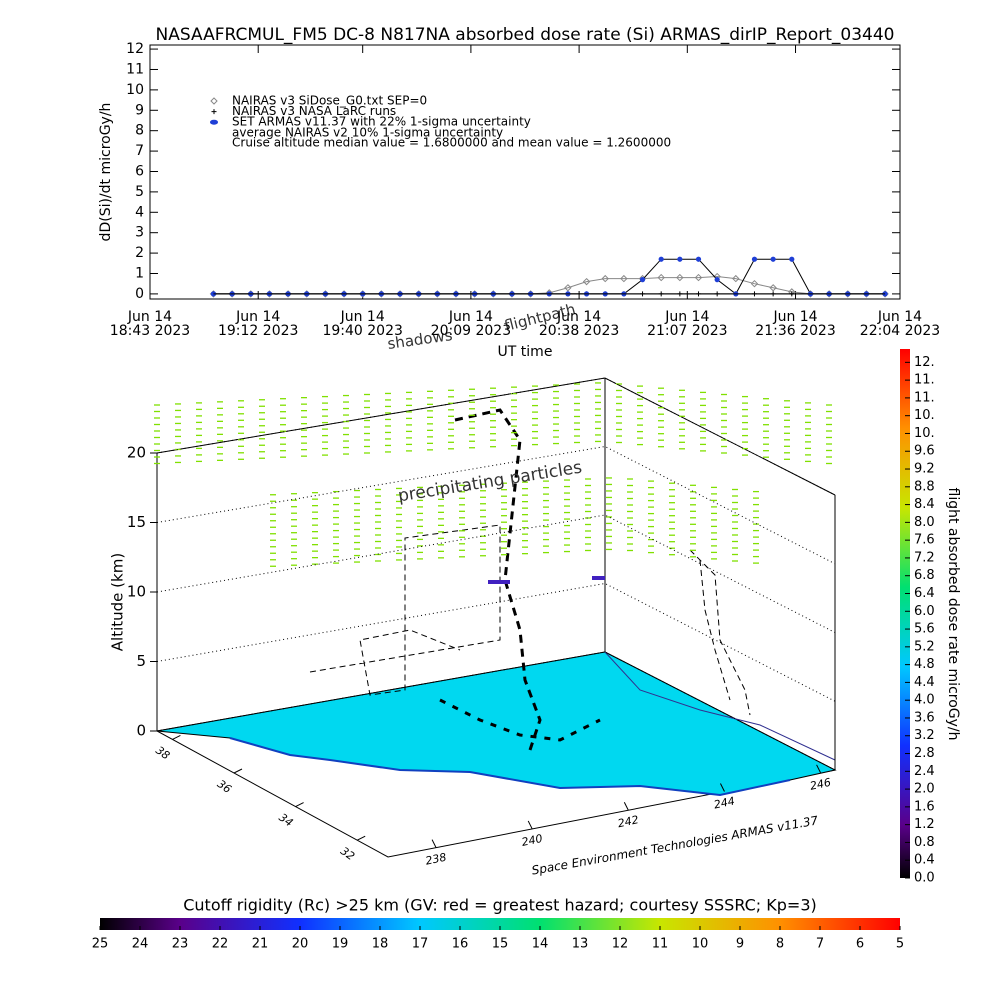  Describe the element at coordinates (139, 294) in the screenshot. I see `y-tick-label: 0` at that location.